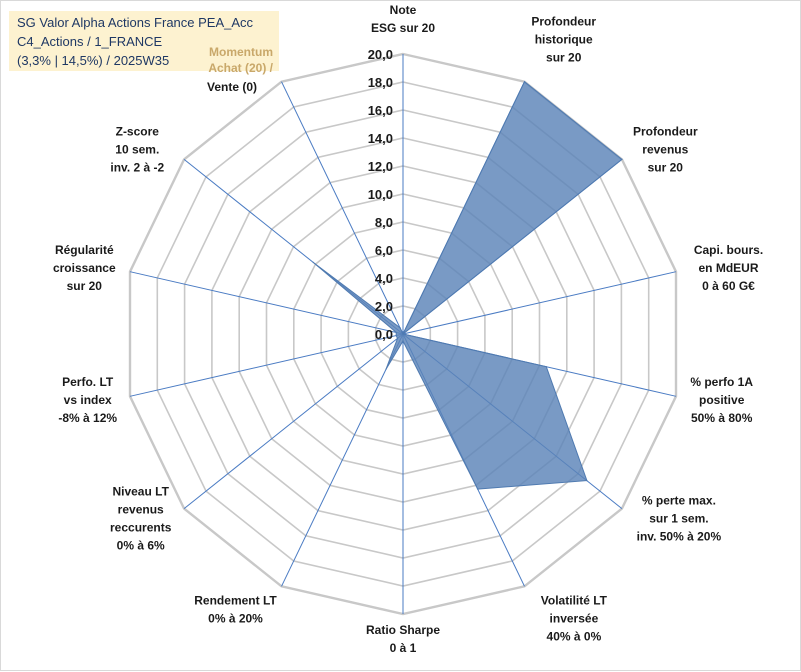 This screenshot has height=672, width=801. Describe the element at coordinates (403, 10) in the screenshot. I see `axis-label-line: Note` at that location.